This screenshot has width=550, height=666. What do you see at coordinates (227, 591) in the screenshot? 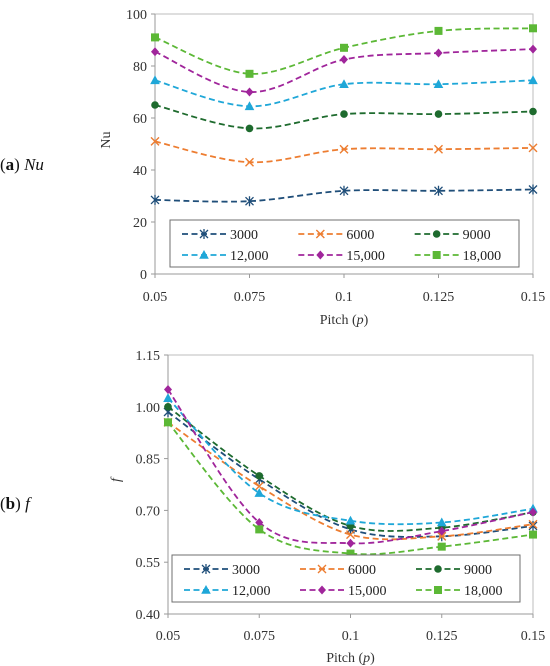
I see `legend-entry: 12,000` at bounding box center [227, 591].